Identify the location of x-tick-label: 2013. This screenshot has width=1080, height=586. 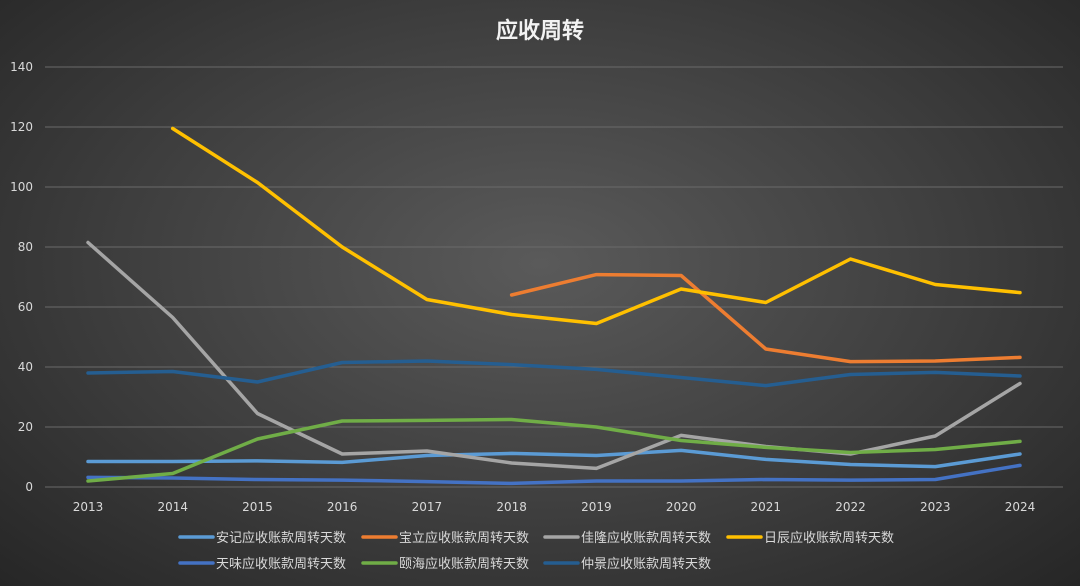
(88, 507).